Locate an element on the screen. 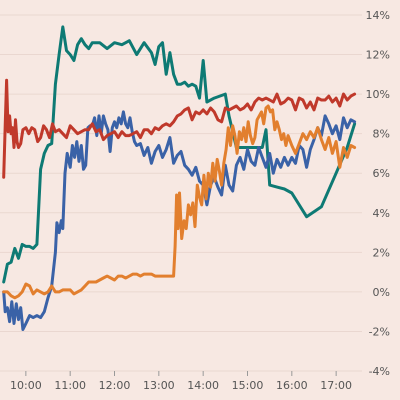  x-tick-label: 12:00 is located at coordinates (115, 385).